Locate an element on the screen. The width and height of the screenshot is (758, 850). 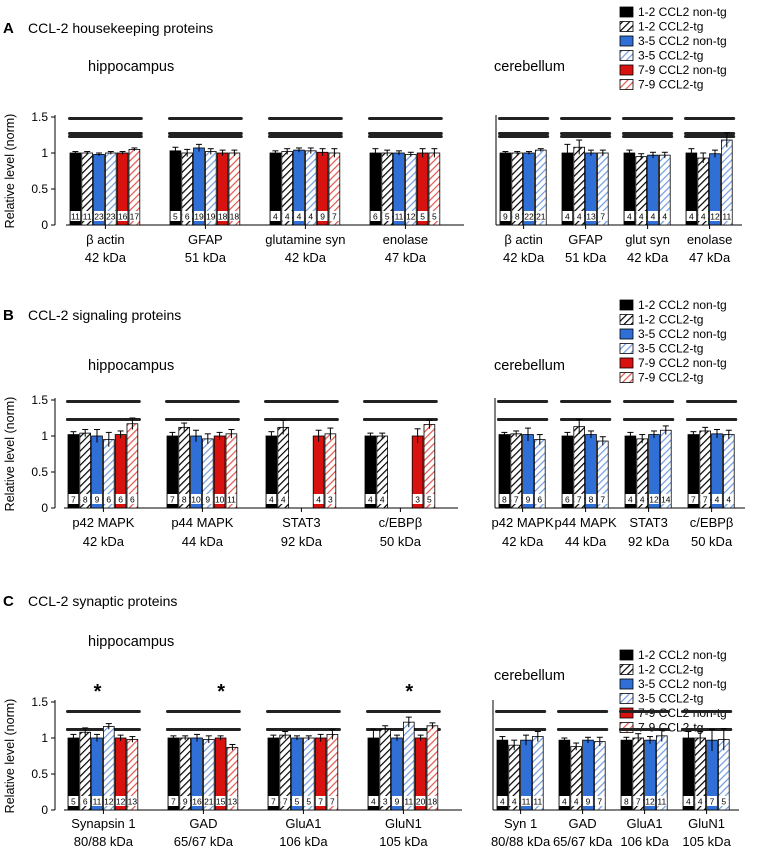
group-label: Syn 1 is located at coordinates (520, 823).